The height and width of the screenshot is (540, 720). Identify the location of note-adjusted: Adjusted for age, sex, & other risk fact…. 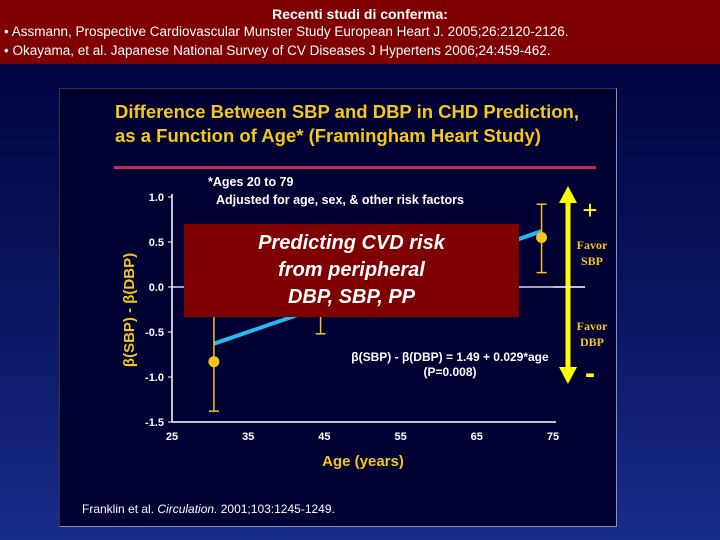
(340, 200).